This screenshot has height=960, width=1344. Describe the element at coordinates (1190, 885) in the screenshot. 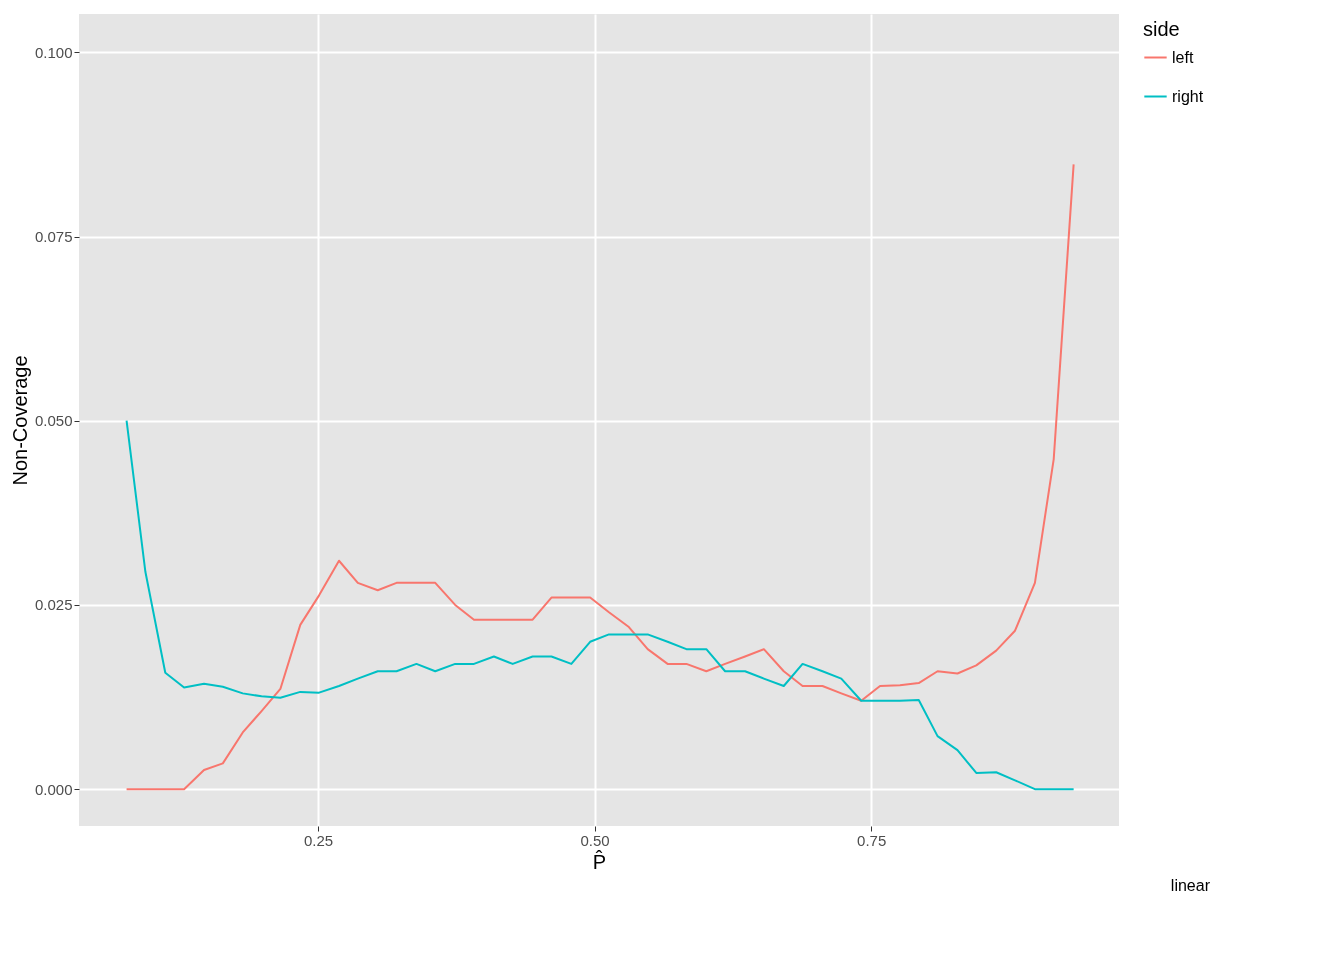

I see `text: linear` at that location.